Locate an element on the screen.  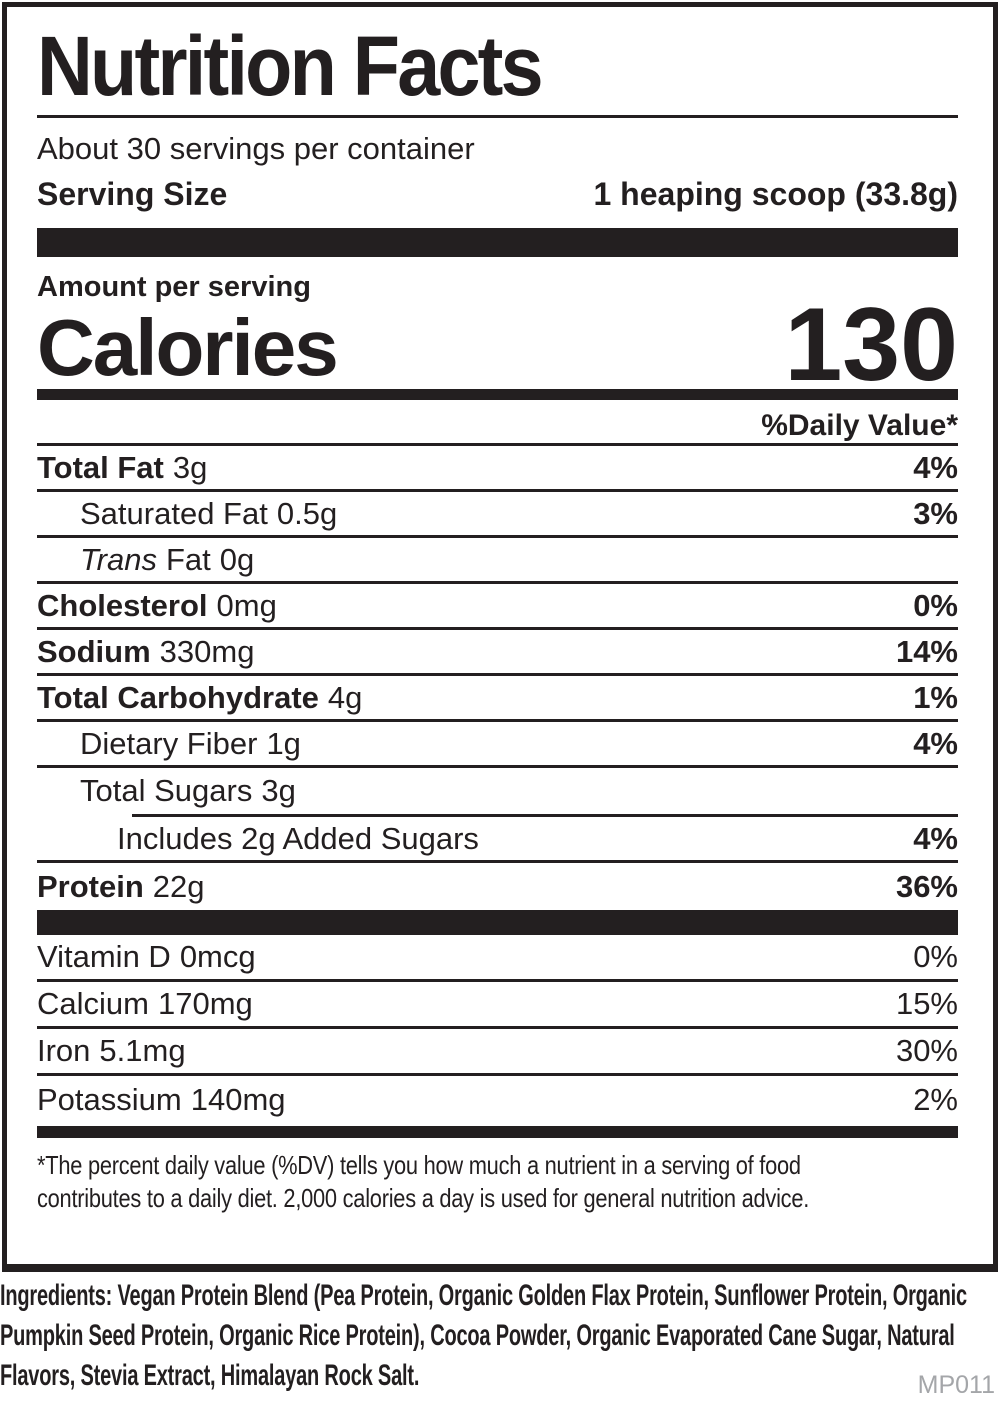
product-code: MP011 is located at coordinates (956, 1385).